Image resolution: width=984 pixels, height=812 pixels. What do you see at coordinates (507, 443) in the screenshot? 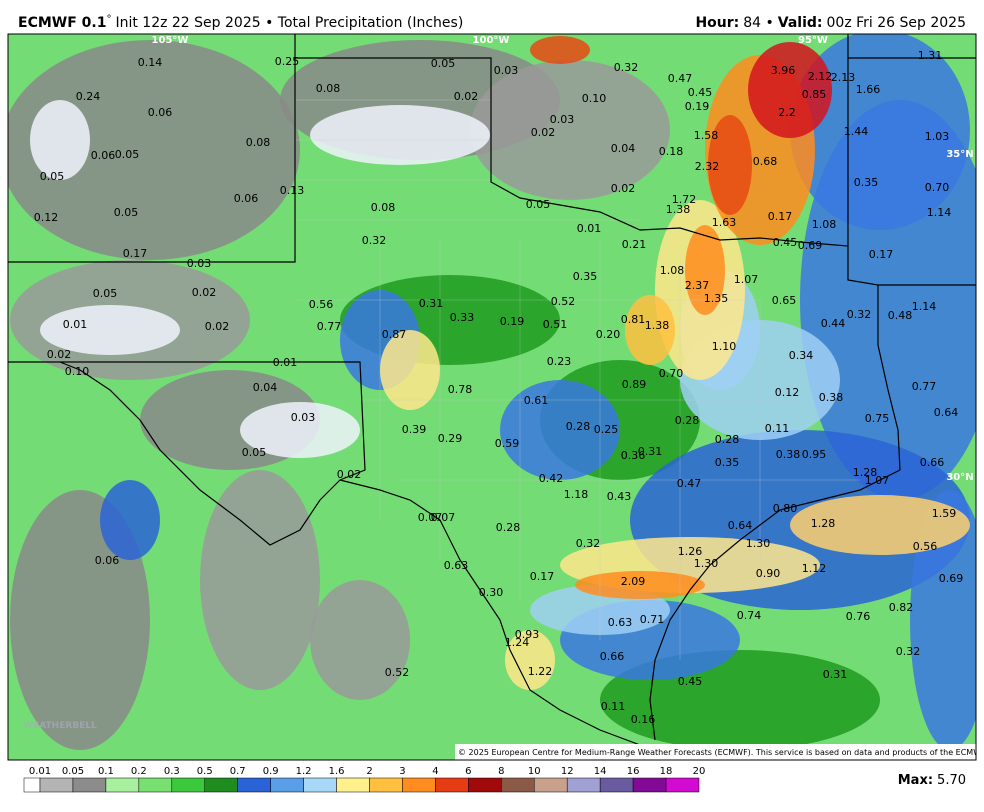
I see `value-label: 0.59` at bounding box center [507, 443].